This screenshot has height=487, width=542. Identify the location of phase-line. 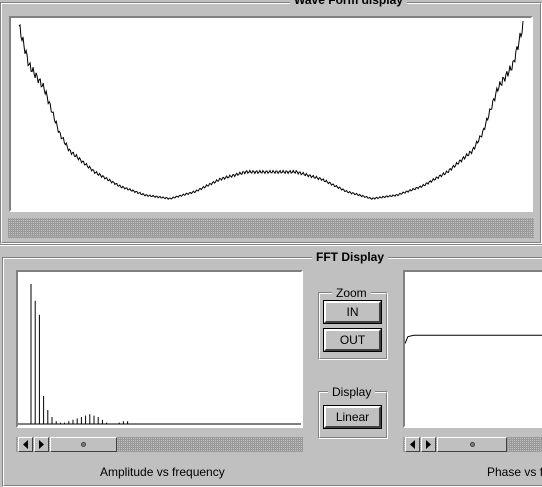
(473, 339).